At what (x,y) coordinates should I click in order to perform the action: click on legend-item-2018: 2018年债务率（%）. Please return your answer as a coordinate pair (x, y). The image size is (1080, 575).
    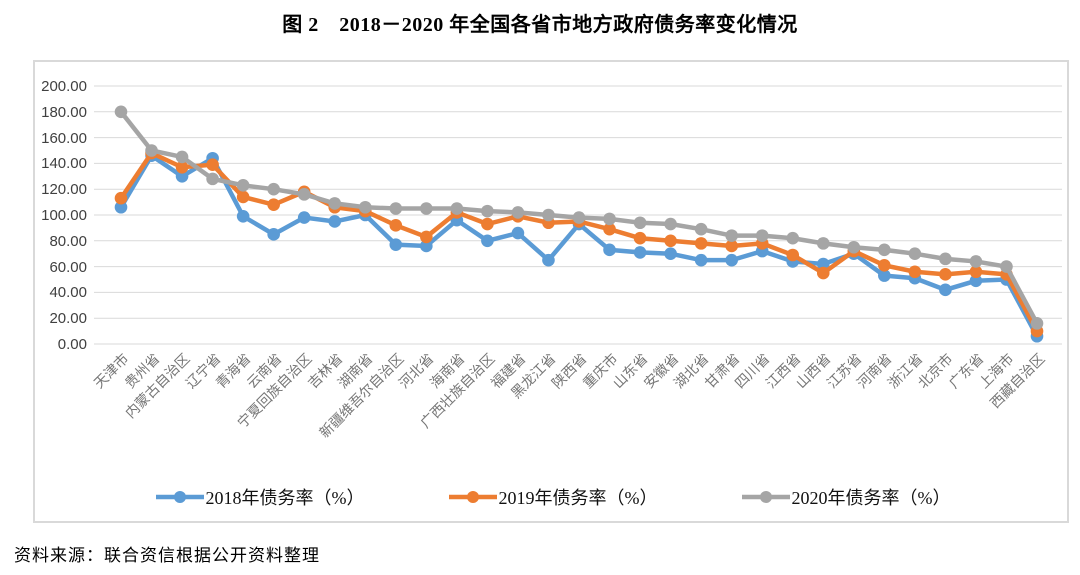
    Looking at the image, I should click on (260, 497).